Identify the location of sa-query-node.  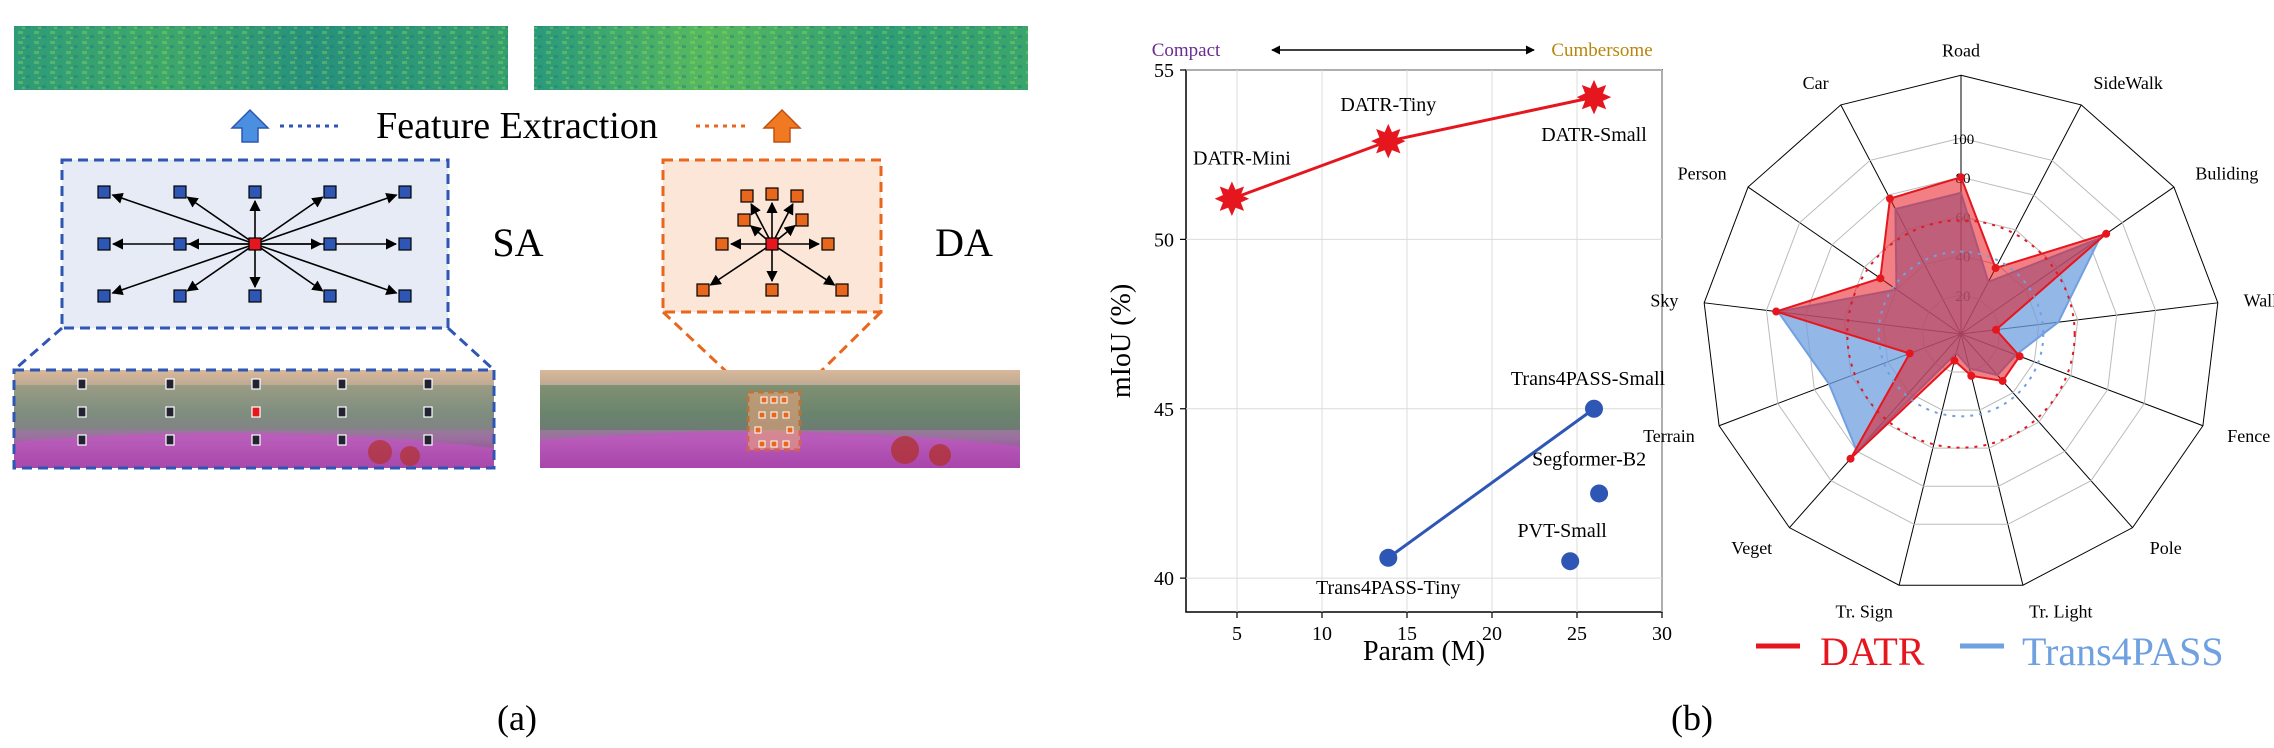
(255, 244).